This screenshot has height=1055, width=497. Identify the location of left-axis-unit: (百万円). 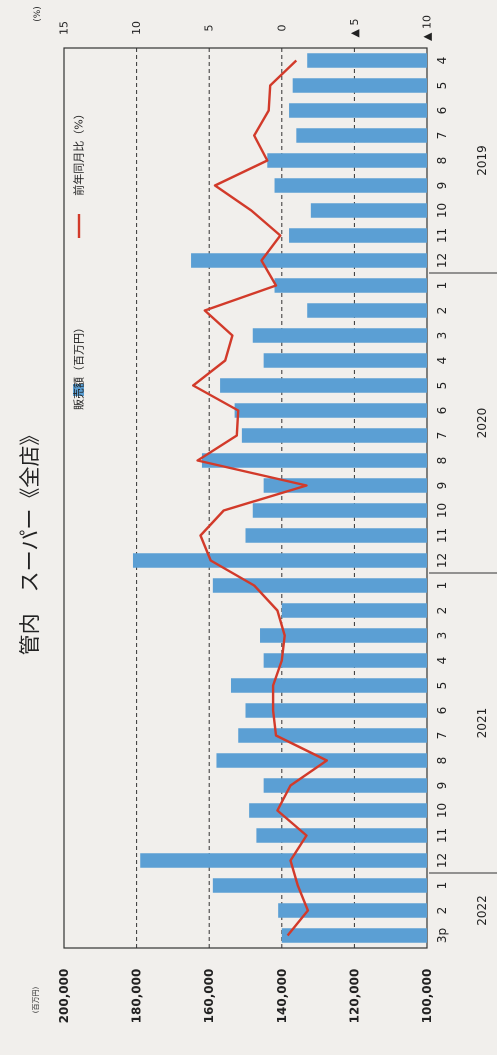
(36, 1000).